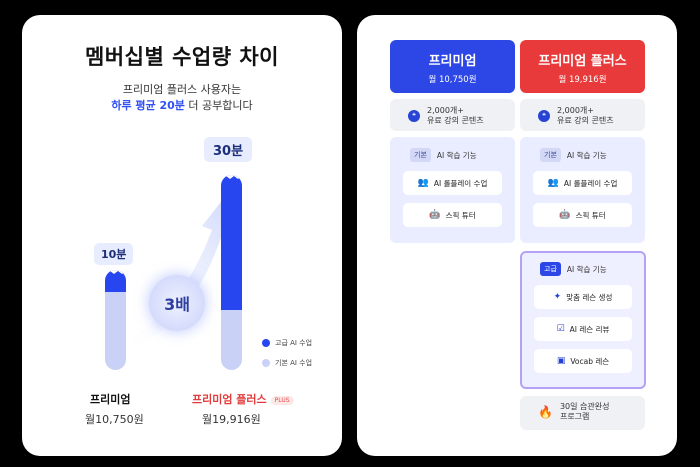 This screenshot has height=467, width=700. Describe the element at coordinates (583, 297) in the screenshot. I see `custom-lesson-feature: ✦ 맞춤 레슨 생성` at that location.